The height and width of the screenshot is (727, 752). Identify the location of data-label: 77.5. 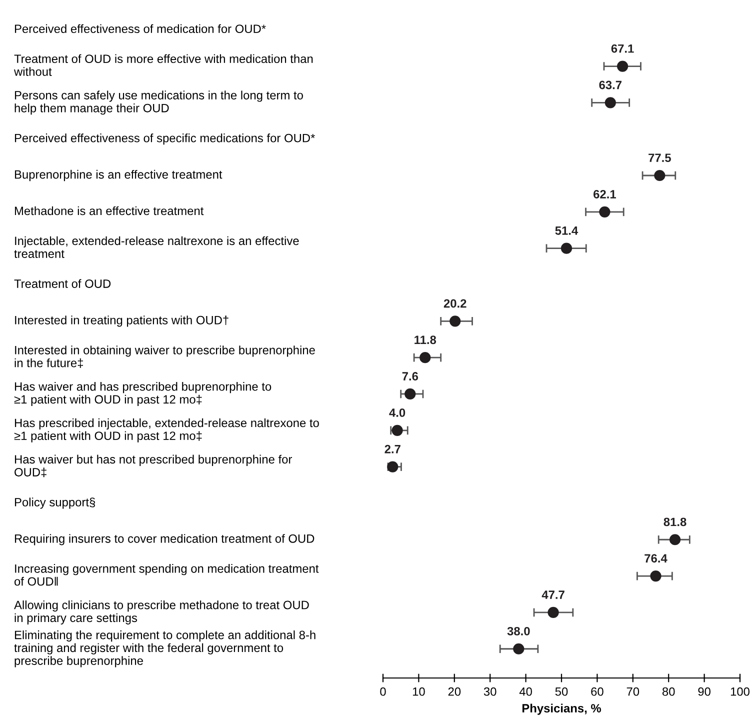
(659, 158).